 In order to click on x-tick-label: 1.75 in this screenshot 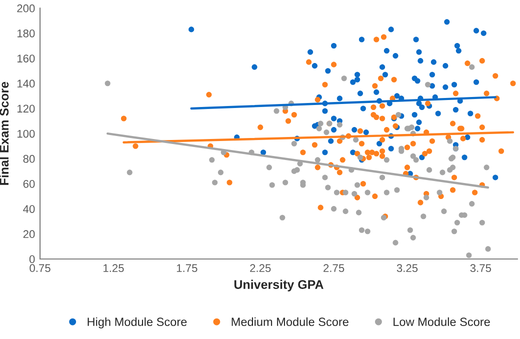, I will do `click(187, 268)`.